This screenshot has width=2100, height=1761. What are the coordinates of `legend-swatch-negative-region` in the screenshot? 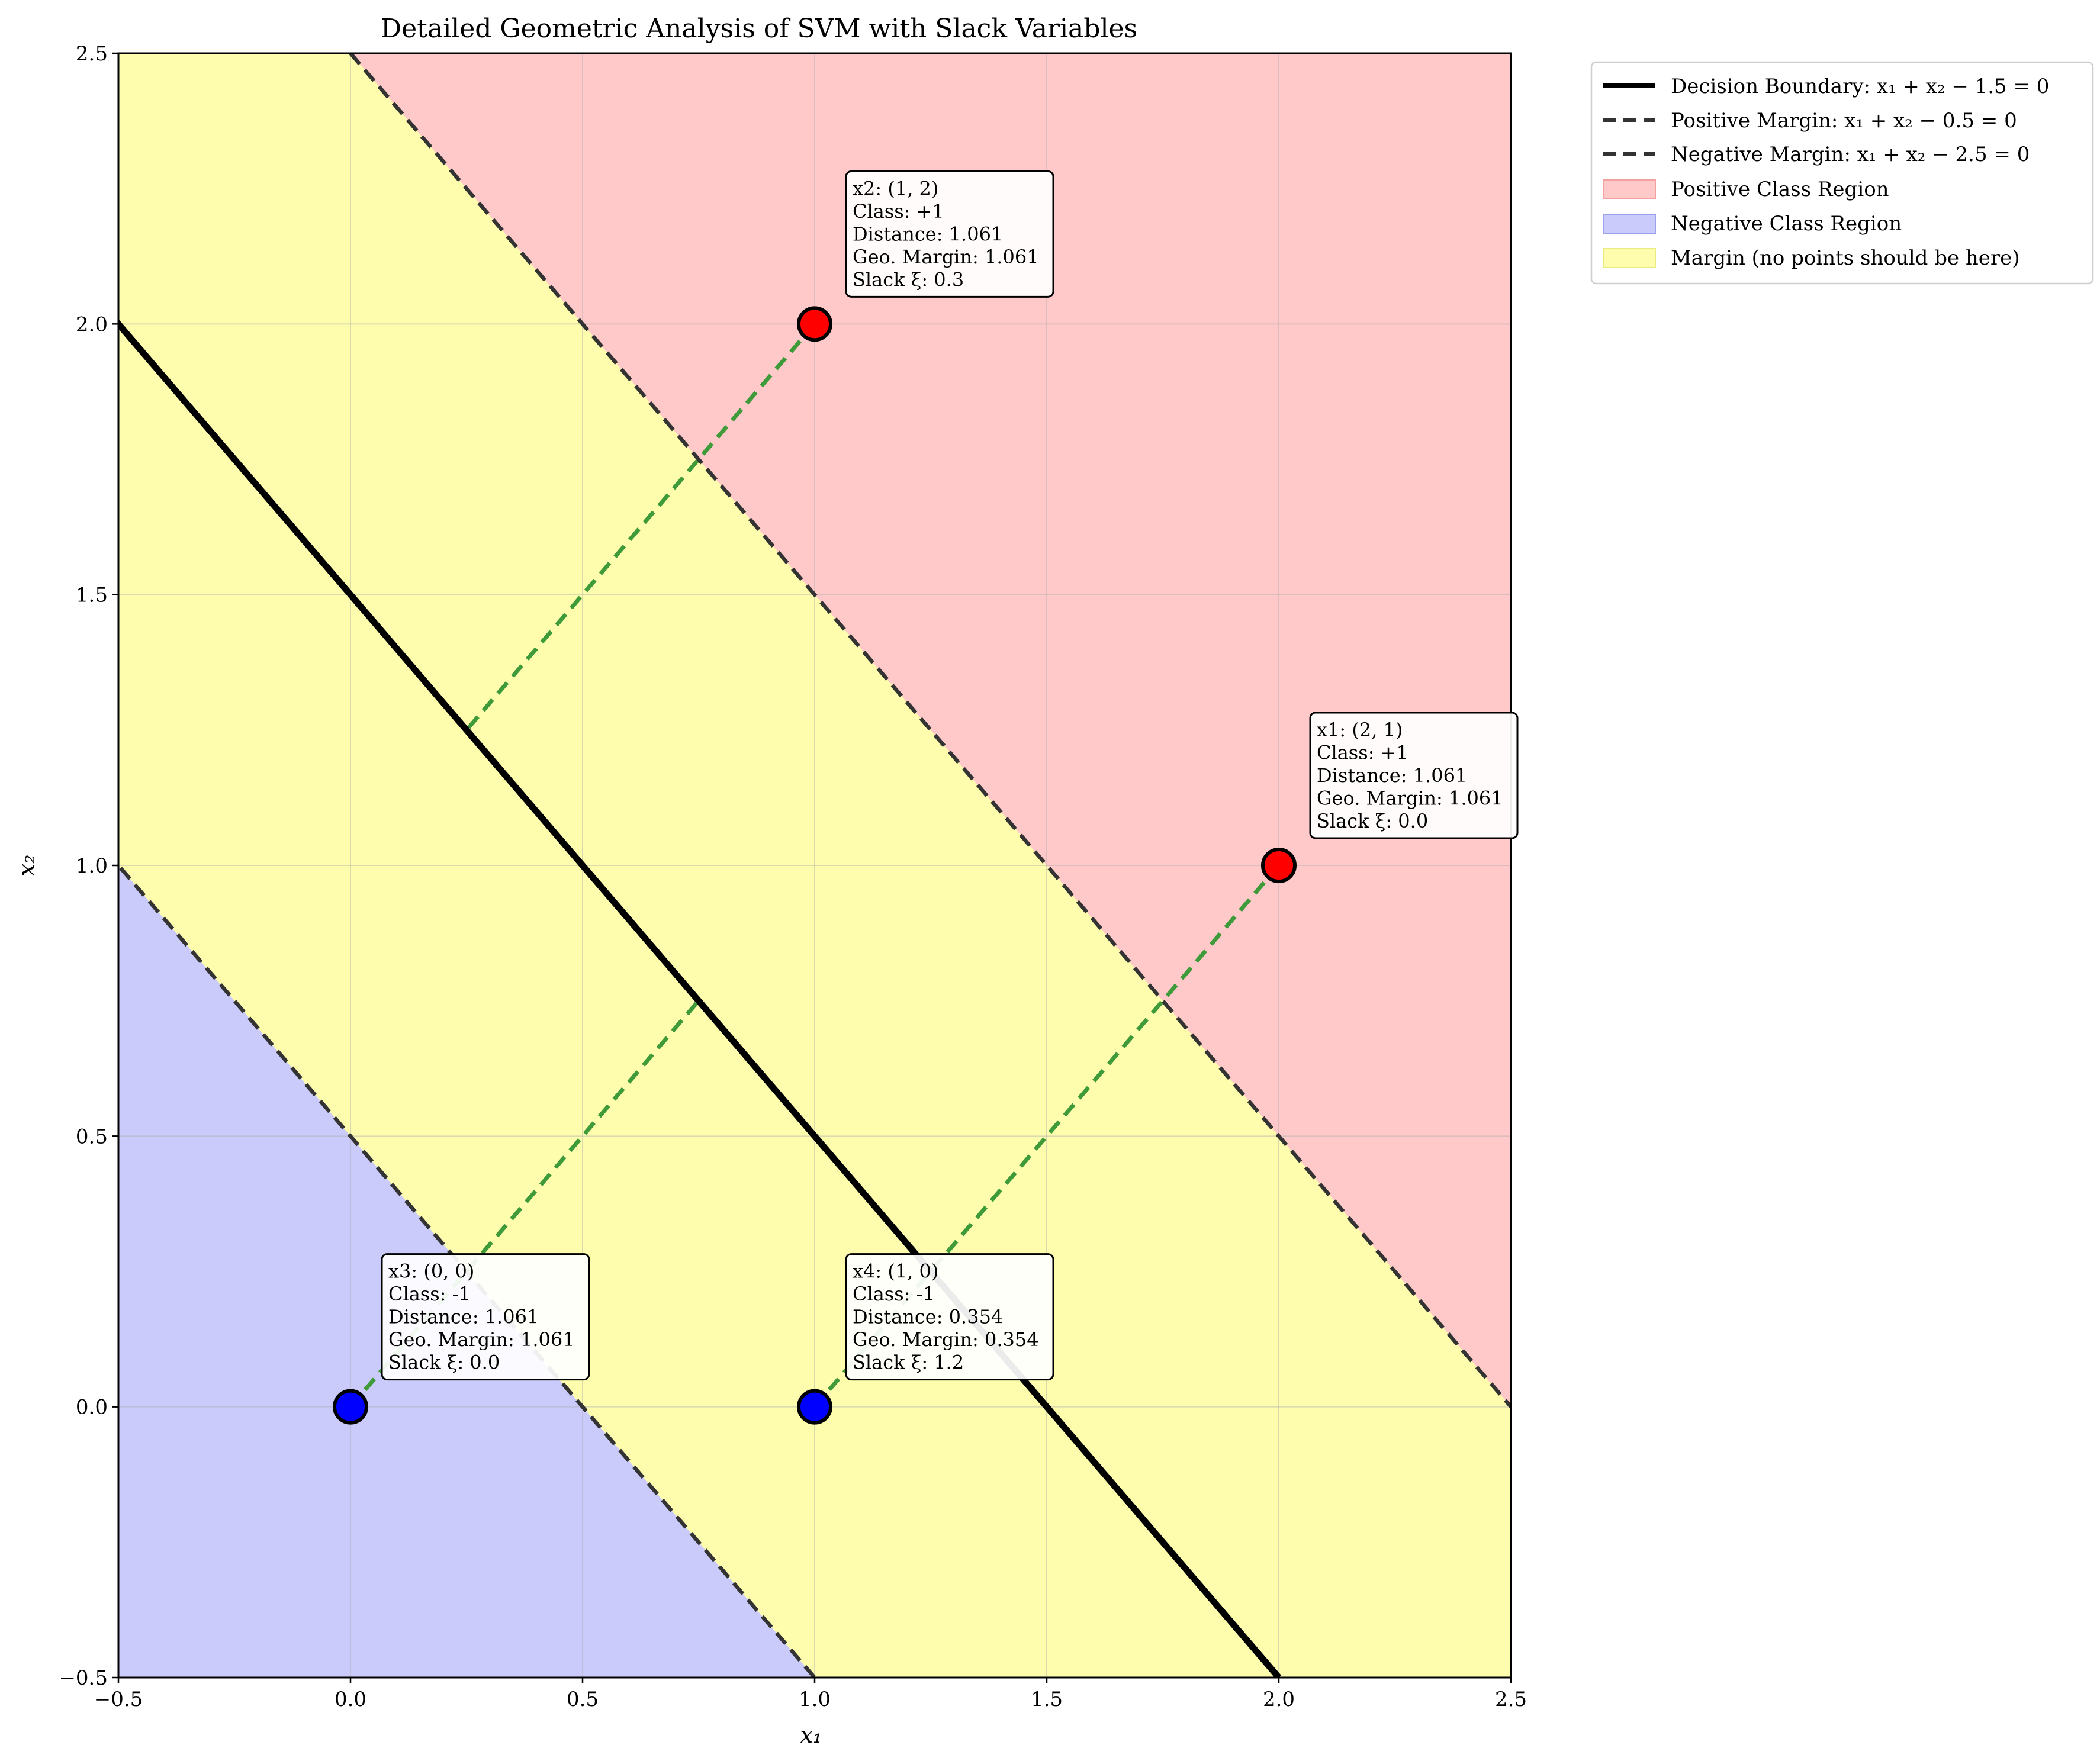 It's located at (1629, 224).